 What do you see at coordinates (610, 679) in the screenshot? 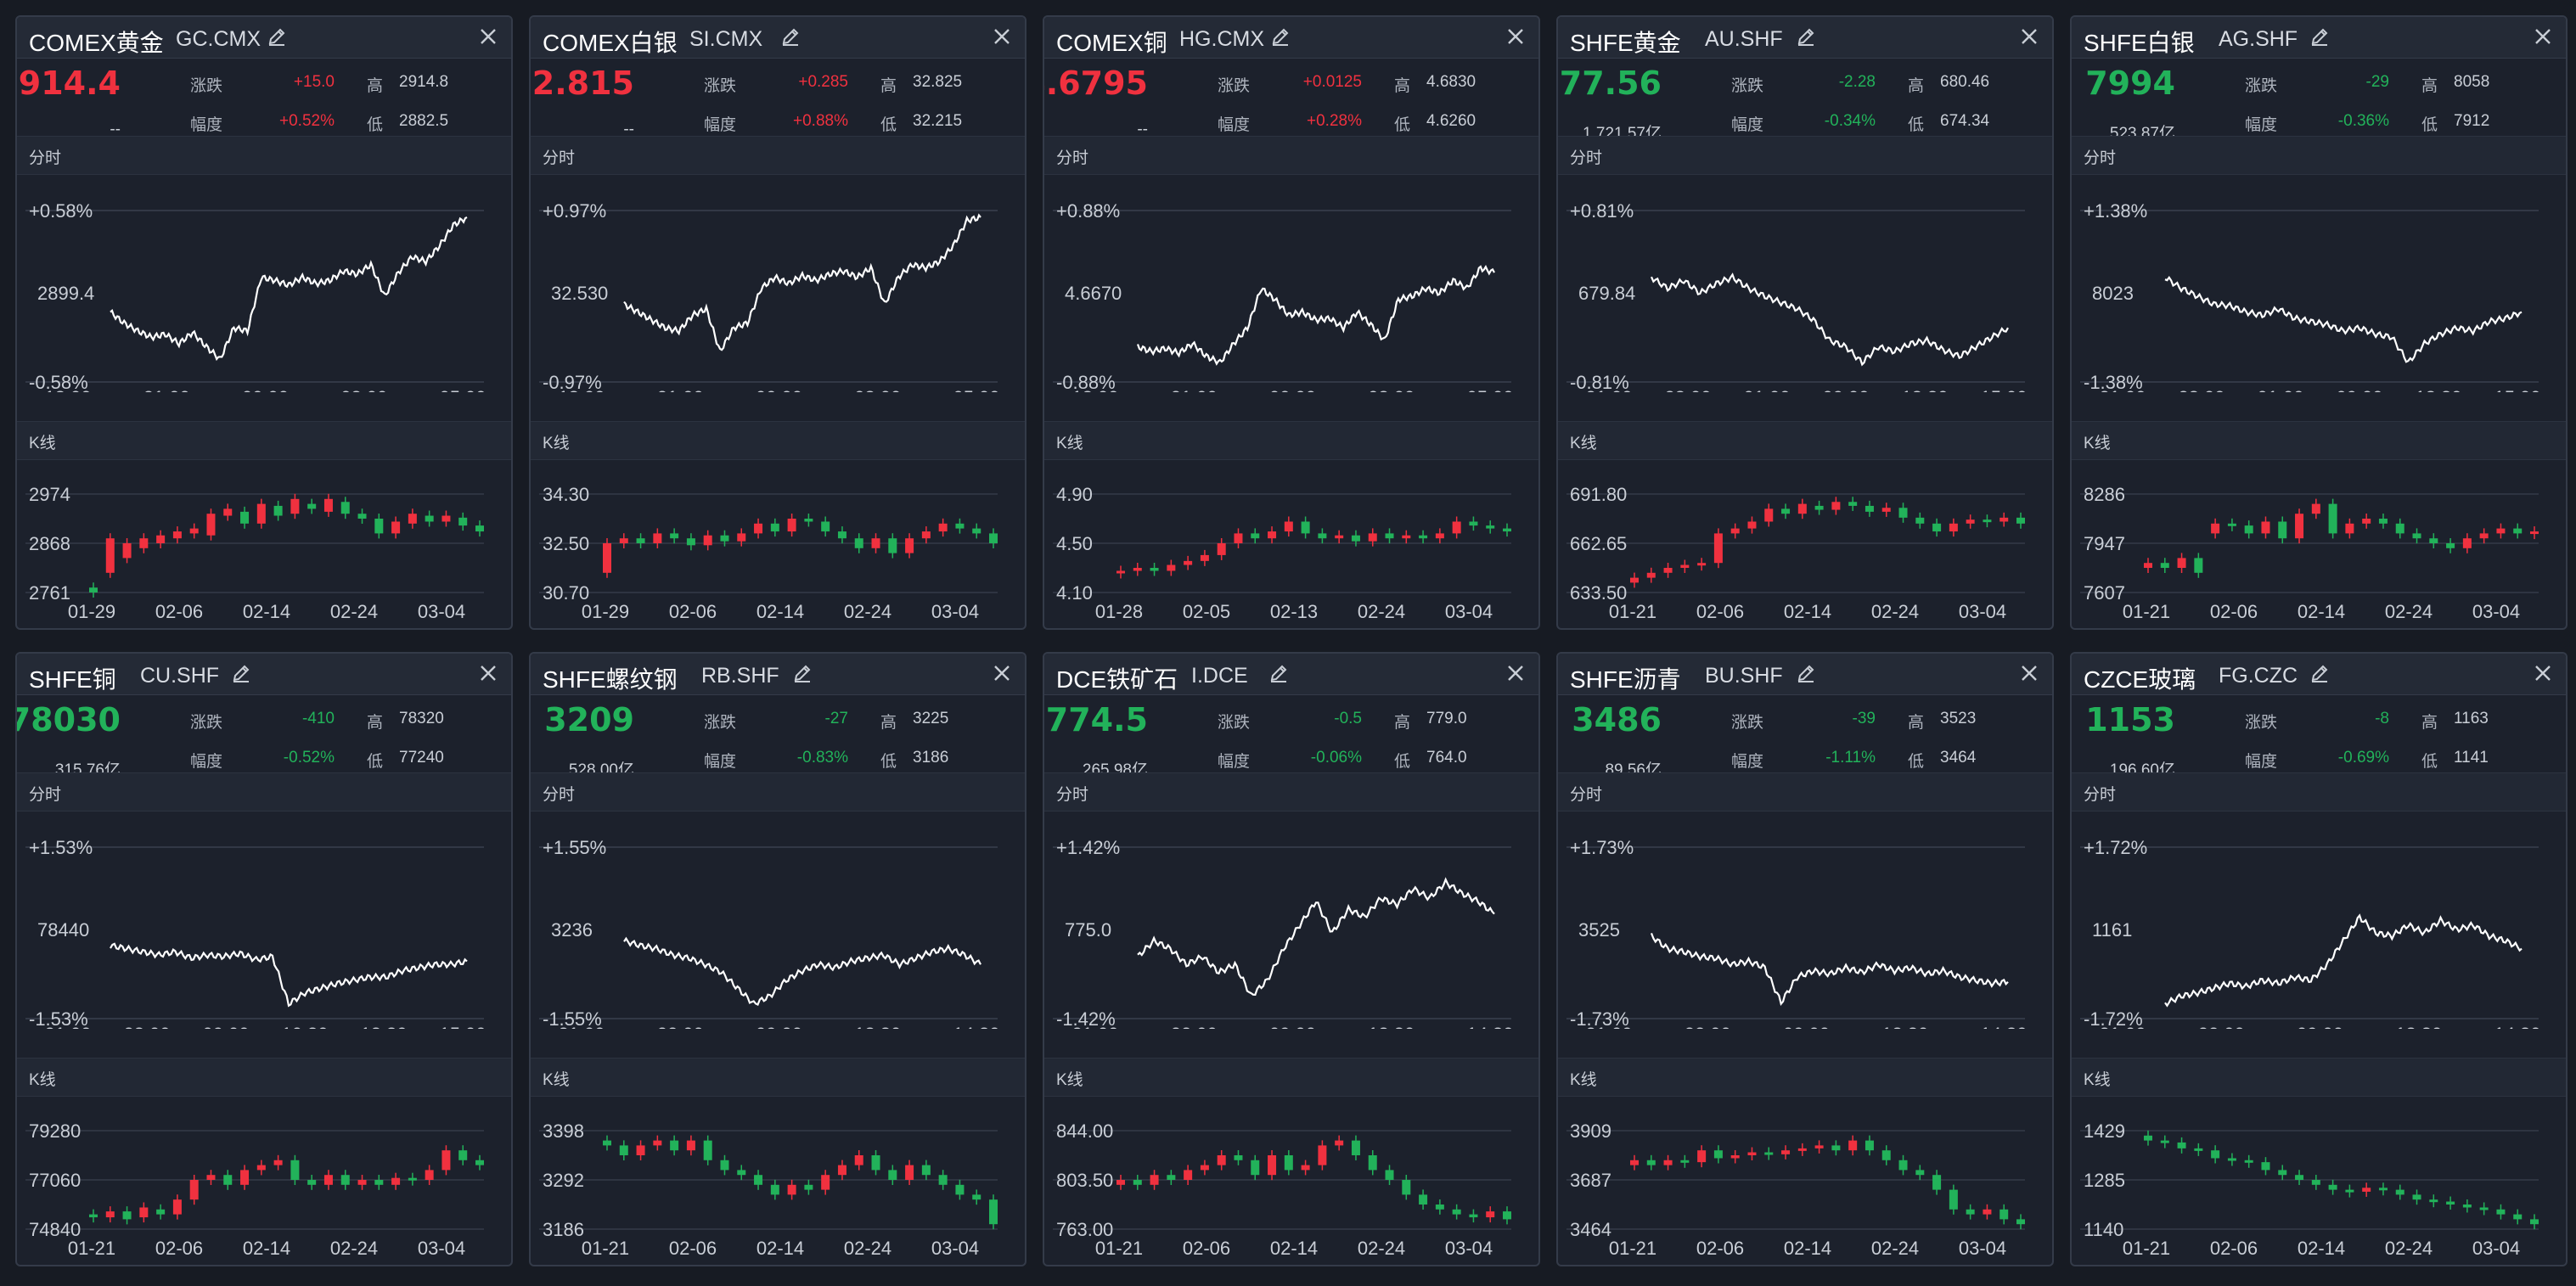
I see `instrument-name: SHFE螺纹钢` at bounding box center [610, 679].